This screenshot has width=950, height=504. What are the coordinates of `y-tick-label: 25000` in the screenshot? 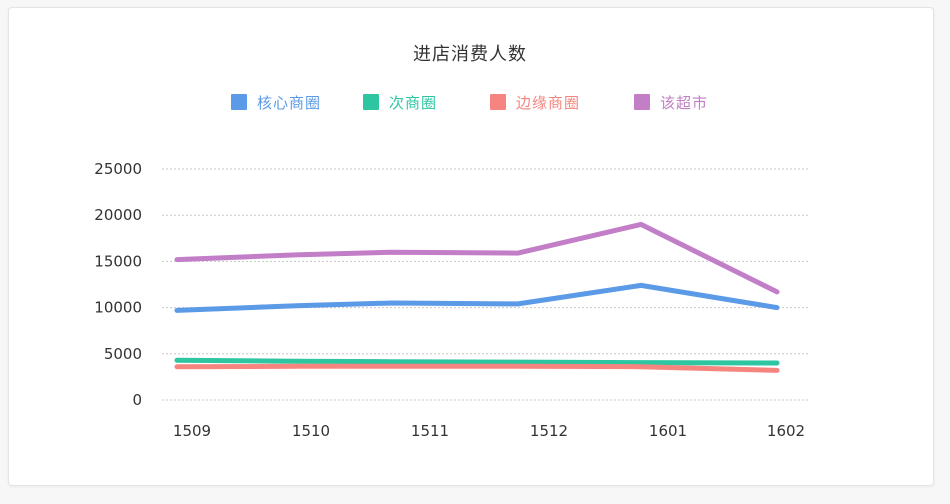 It's located at (118, 169).